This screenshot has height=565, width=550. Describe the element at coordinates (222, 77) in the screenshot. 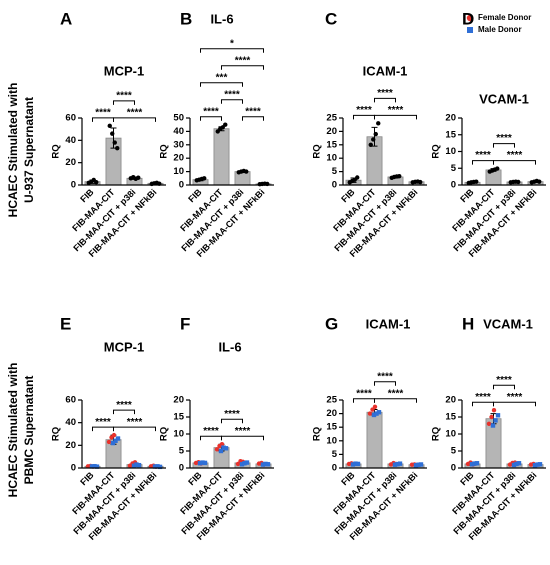

I see `significance-label: ***` at that location.